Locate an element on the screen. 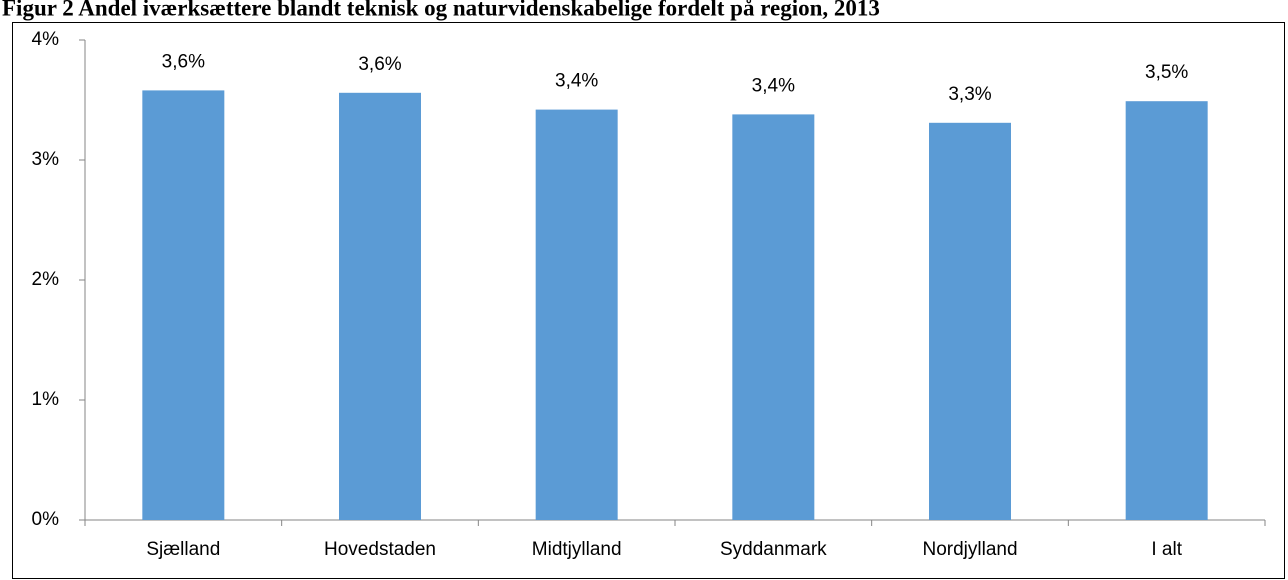 This screenshot has width=1288, height=580. y-tick-label: 0% is located at coordinates (46, 519).